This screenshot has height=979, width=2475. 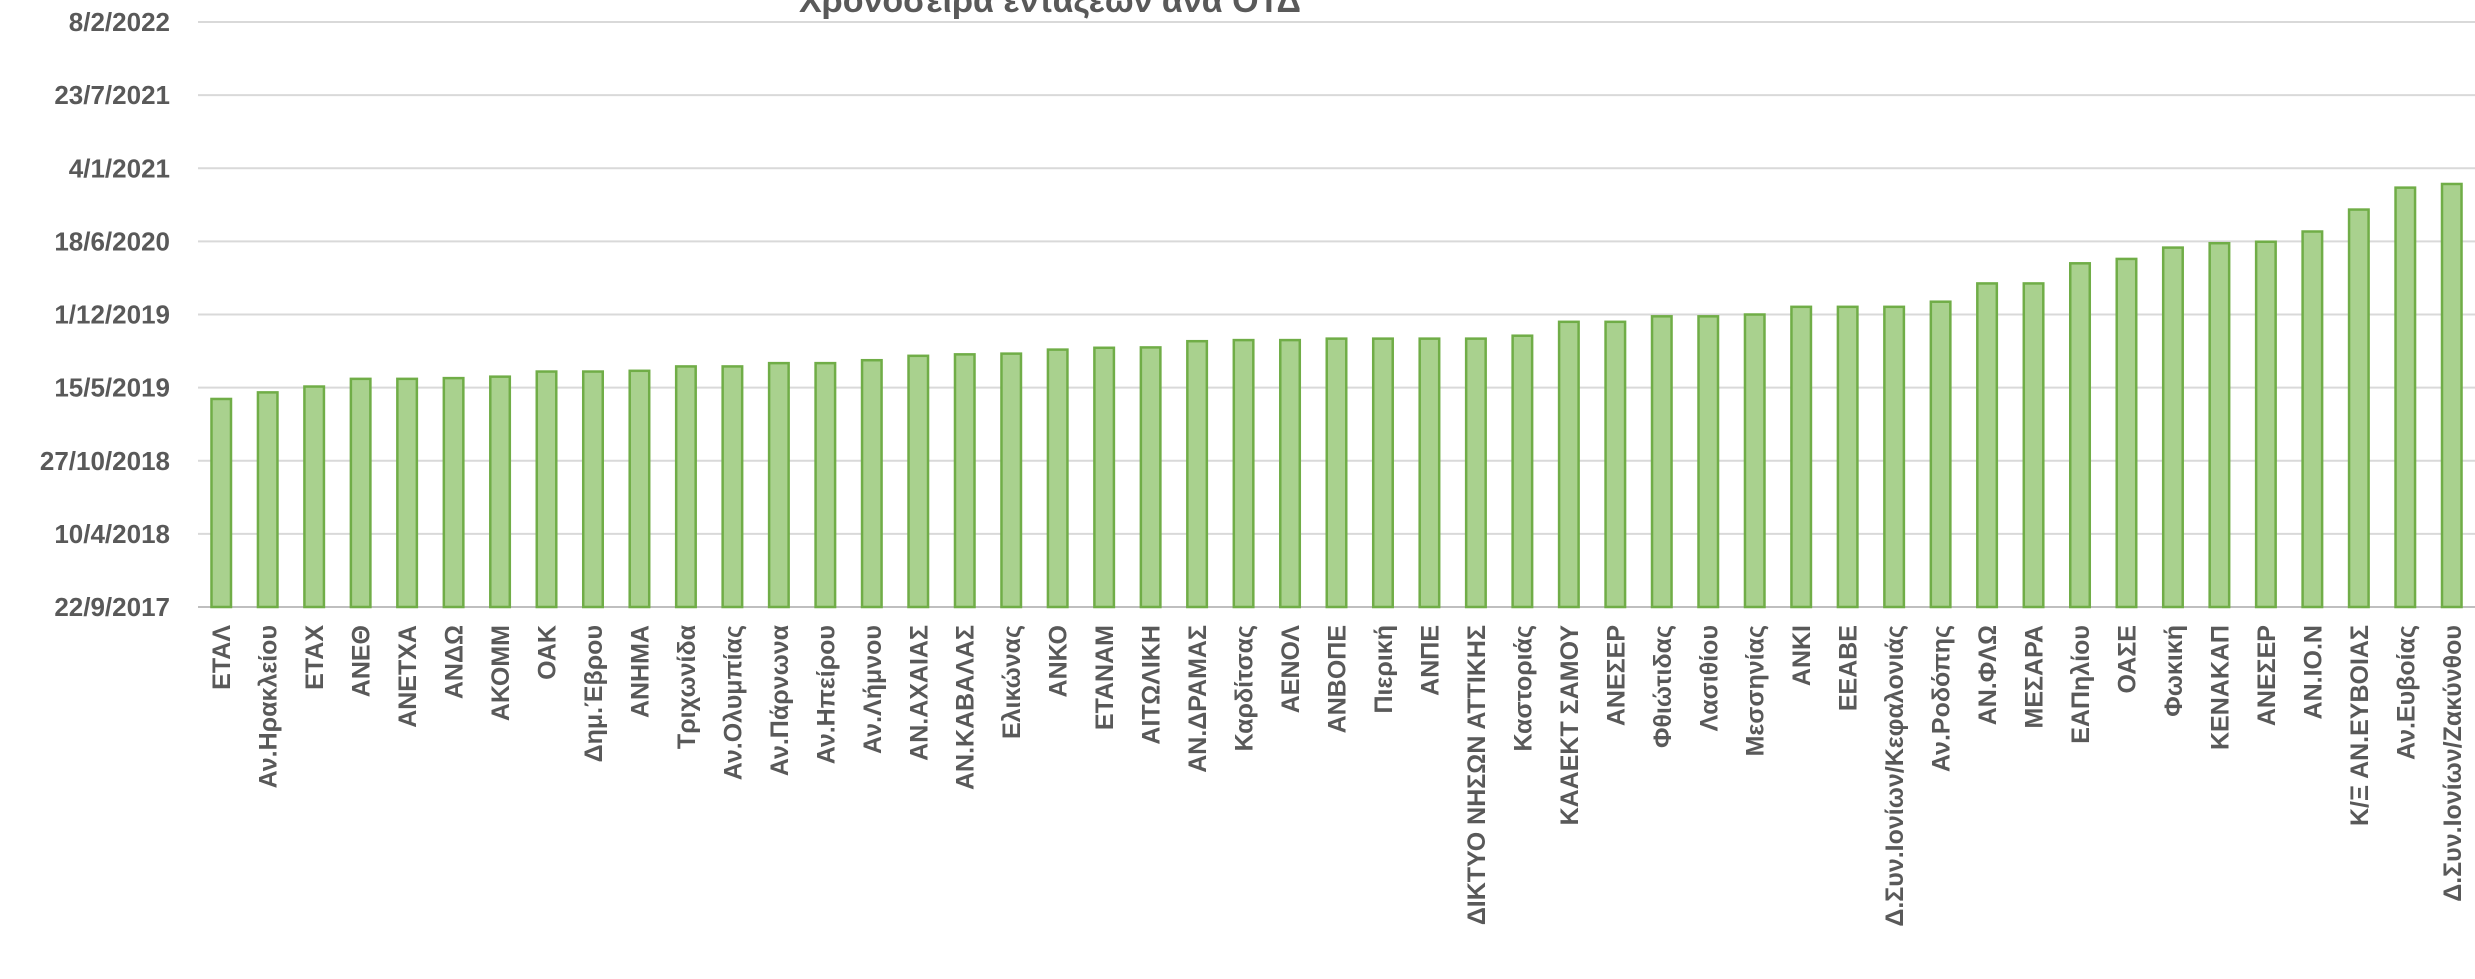 I want to click on x-tick-label: Ελικώνας, so click(x=1012, y=682).